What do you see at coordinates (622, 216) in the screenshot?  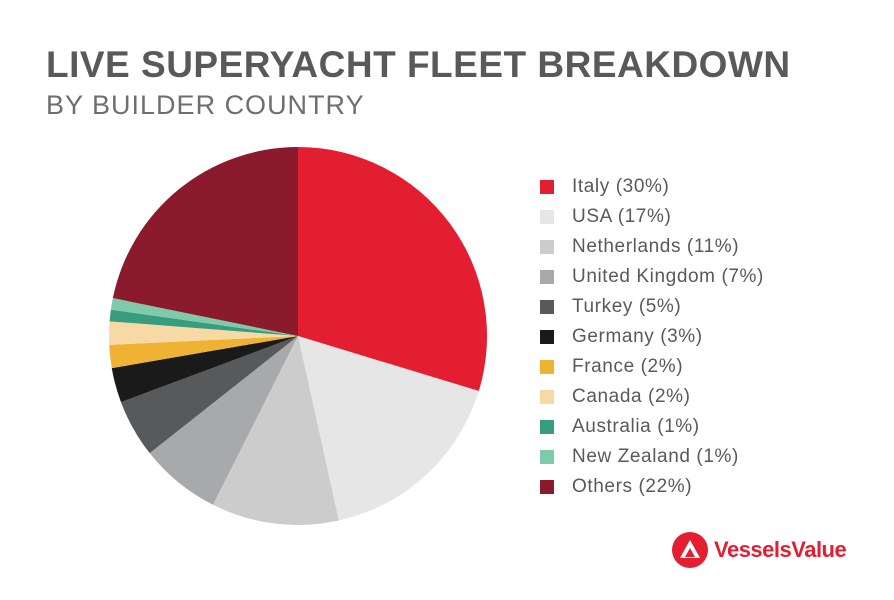 I see `legend-label: USA (17%)` at bounding box center [622, 216].